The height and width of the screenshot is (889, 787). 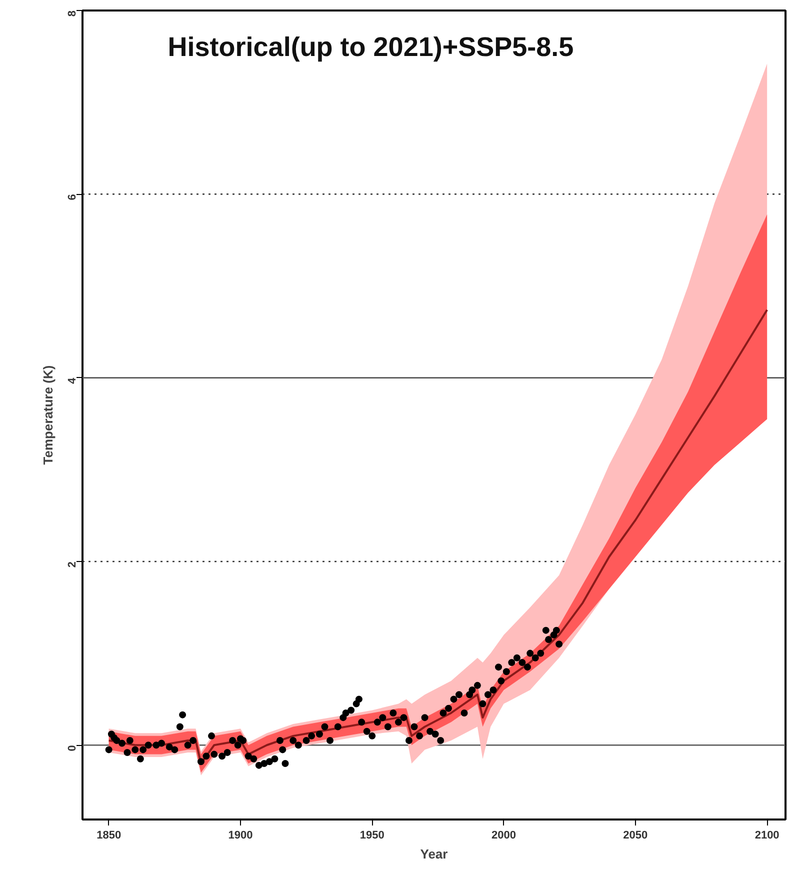 I want to click on x-axis-title: Year, so click(x=434, y=854).